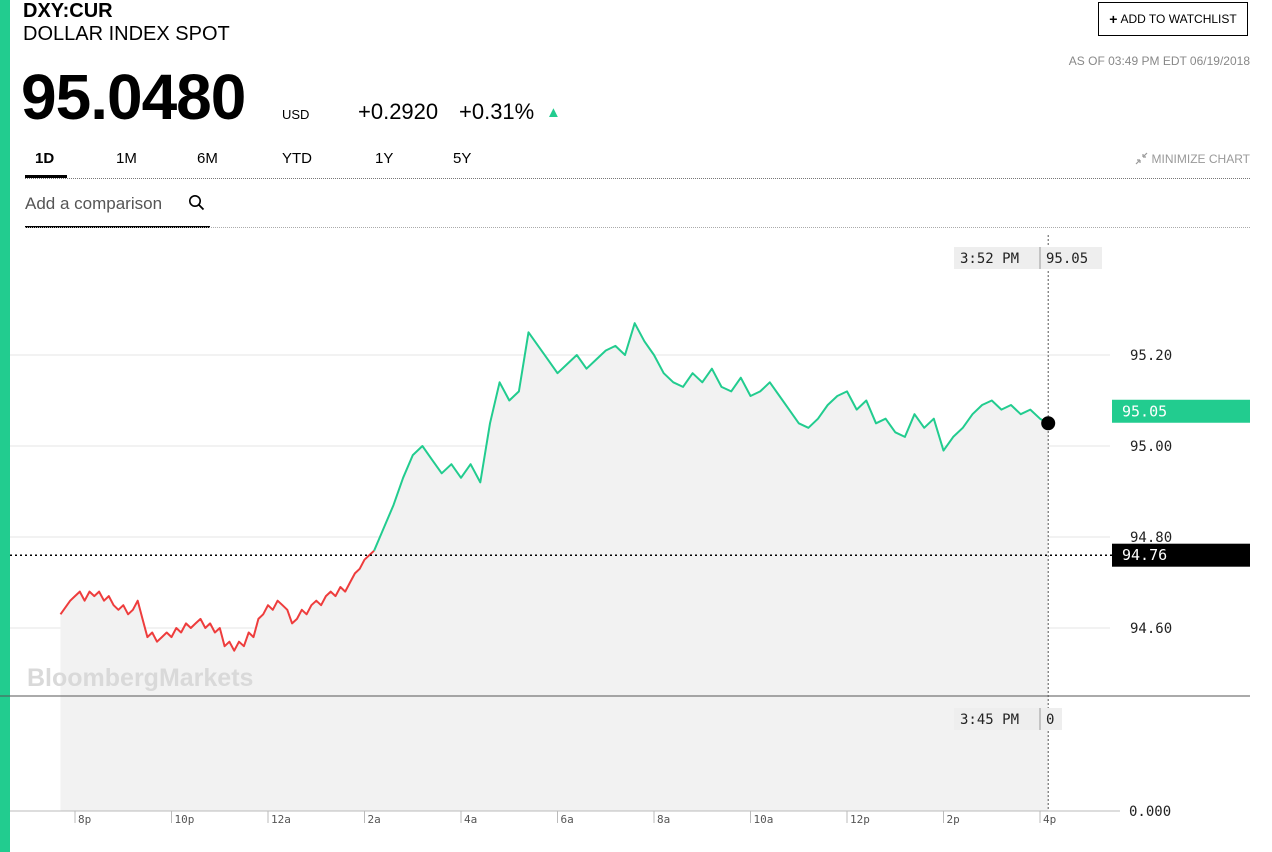  I want to click on instrument-name: DOLLAR INDEX SPOT, so click(126, 34).